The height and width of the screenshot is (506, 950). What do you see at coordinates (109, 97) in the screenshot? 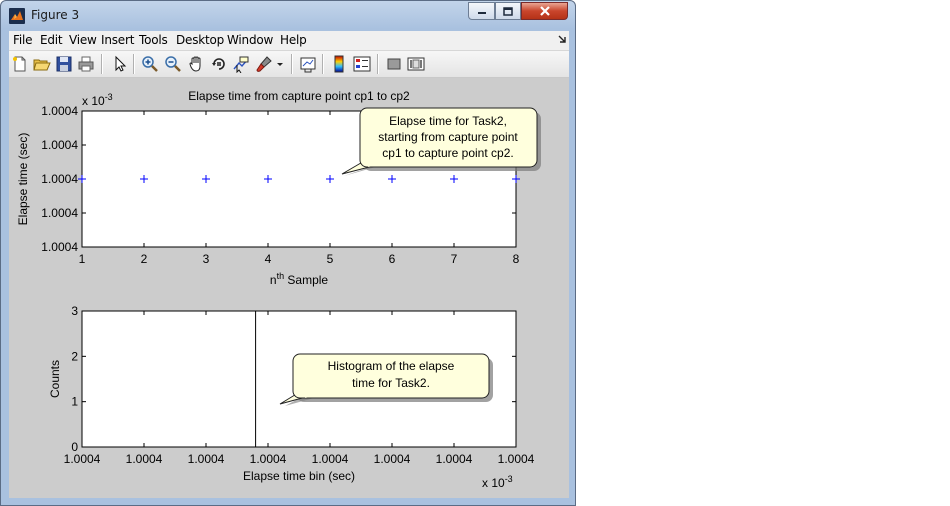
I see `top-y-exponent-power: -3` at bounding box center [109, 97].